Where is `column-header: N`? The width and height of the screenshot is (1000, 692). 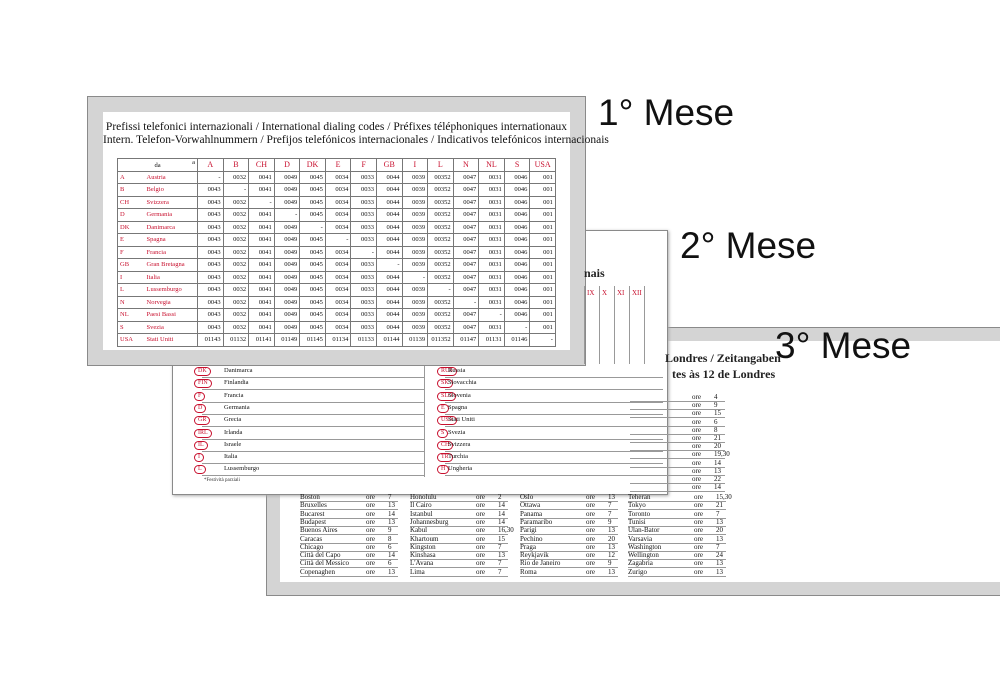 column-header: N is located at coordinates (466, 165).